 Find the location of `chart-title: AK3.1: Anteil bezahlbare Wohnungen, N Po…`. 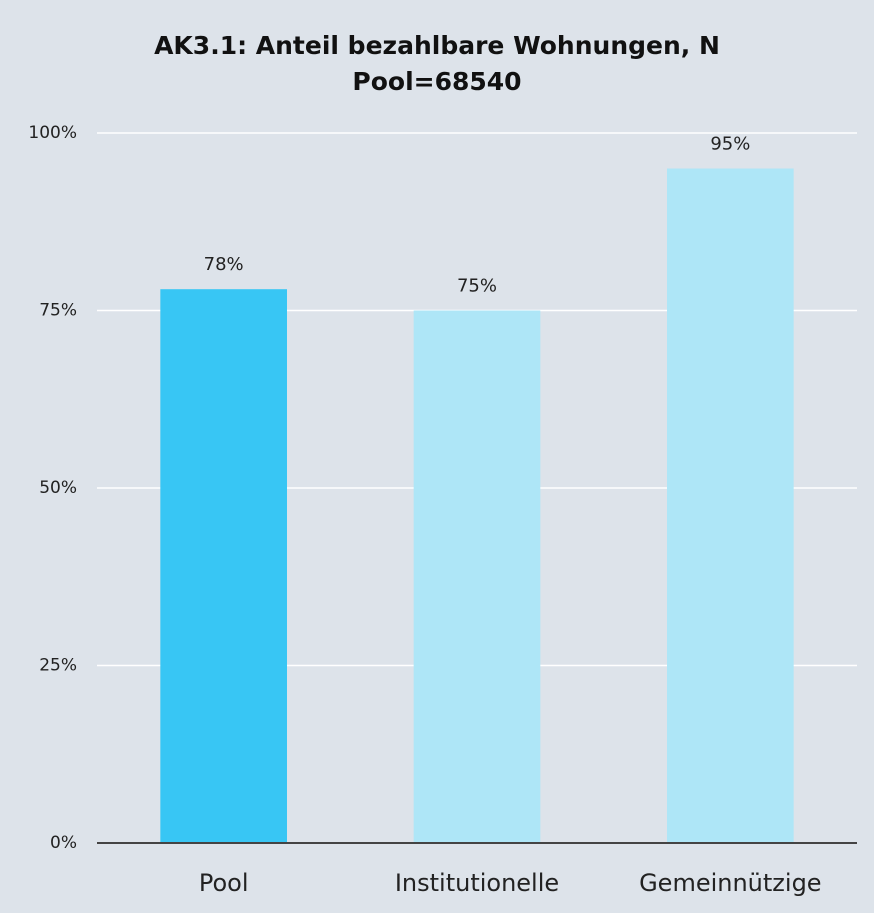

chart-title: AK3.1: Anteil bezahlbare Wohnungen, N Po… is located at coordinates (437, 63).